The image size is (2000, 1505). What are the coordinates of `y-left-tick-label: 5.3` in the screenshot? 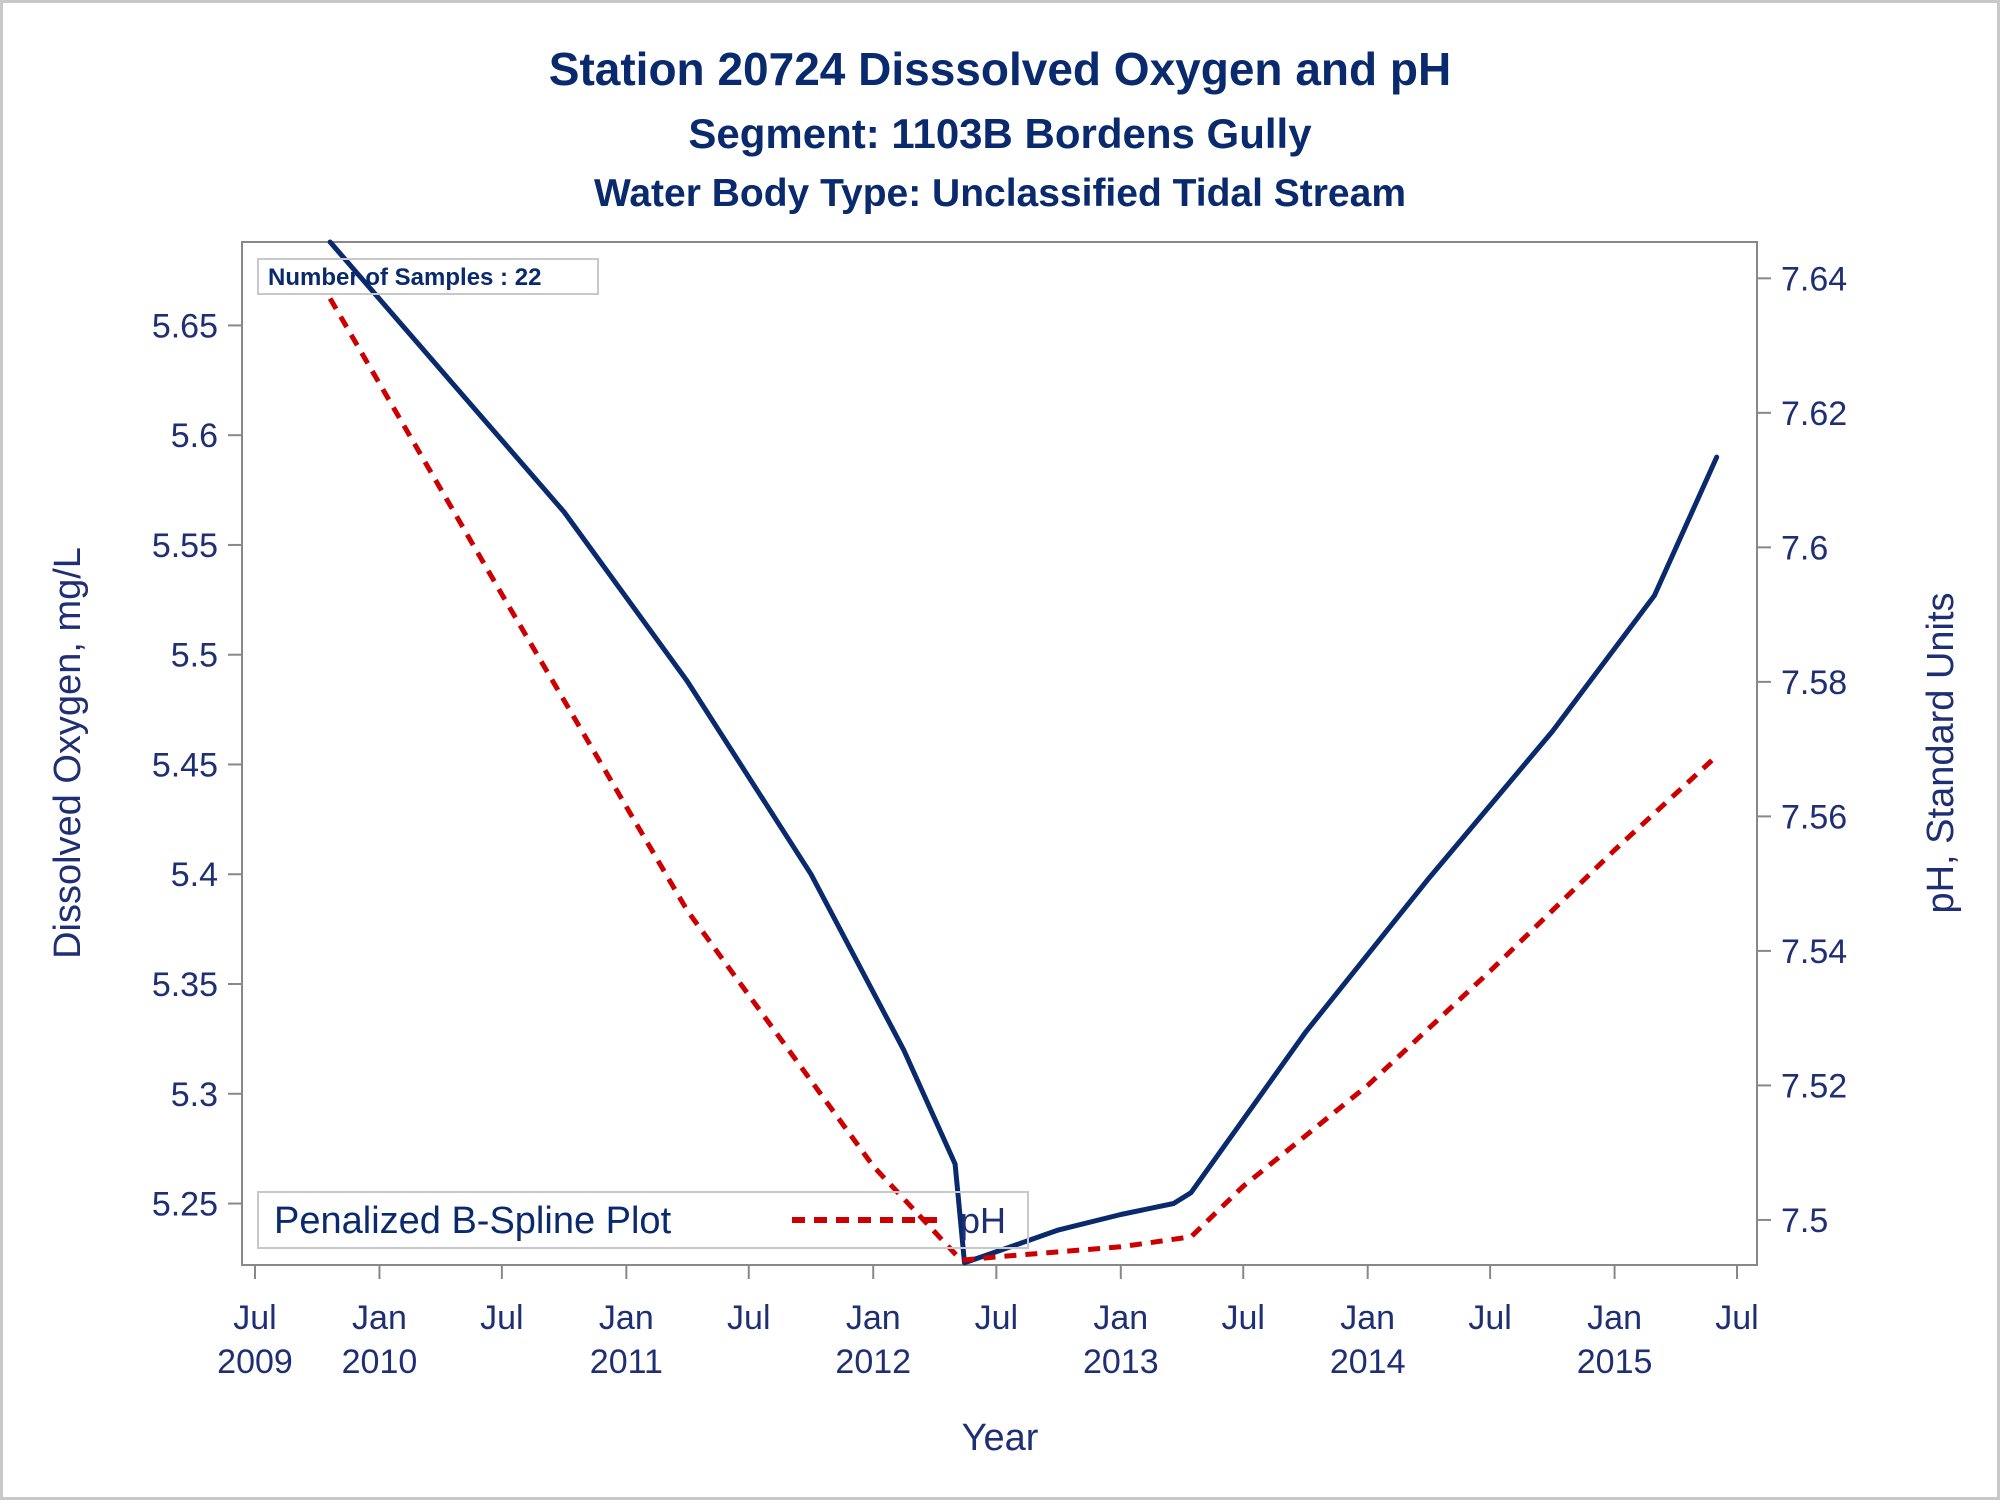 It's located at (194, 1095).